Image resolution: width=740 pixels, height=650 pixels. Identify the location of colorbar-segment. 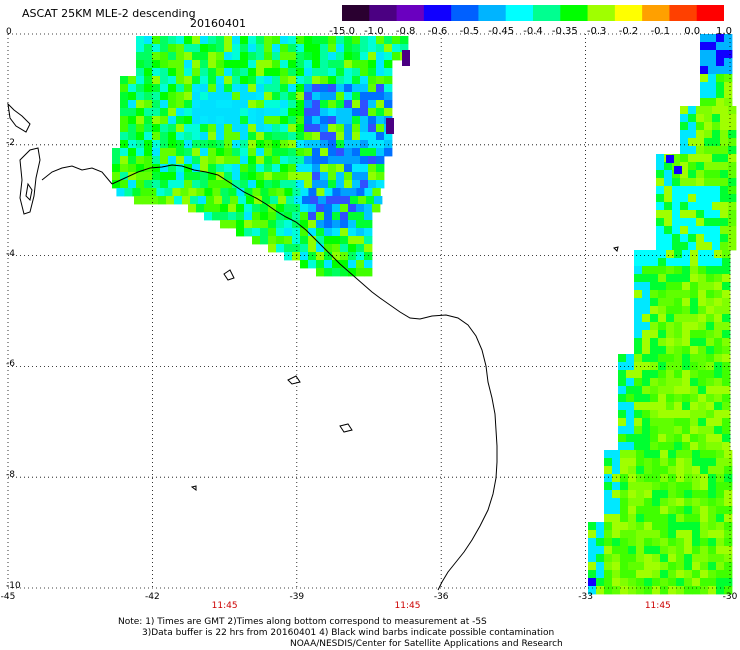
(710, 13).